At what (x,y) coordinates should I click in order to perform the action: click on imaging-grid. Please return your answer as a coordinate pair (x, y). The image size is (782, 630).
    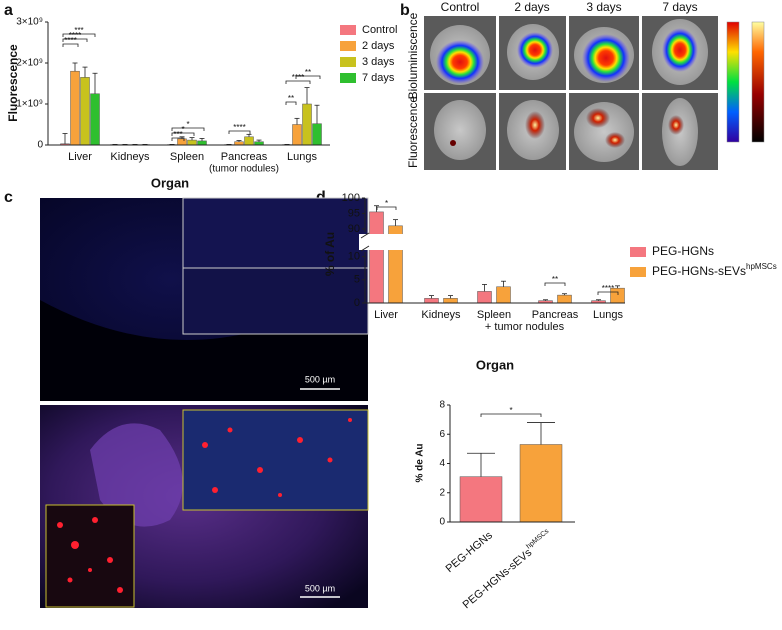
    Looking at the image, I should click on (594, 93).